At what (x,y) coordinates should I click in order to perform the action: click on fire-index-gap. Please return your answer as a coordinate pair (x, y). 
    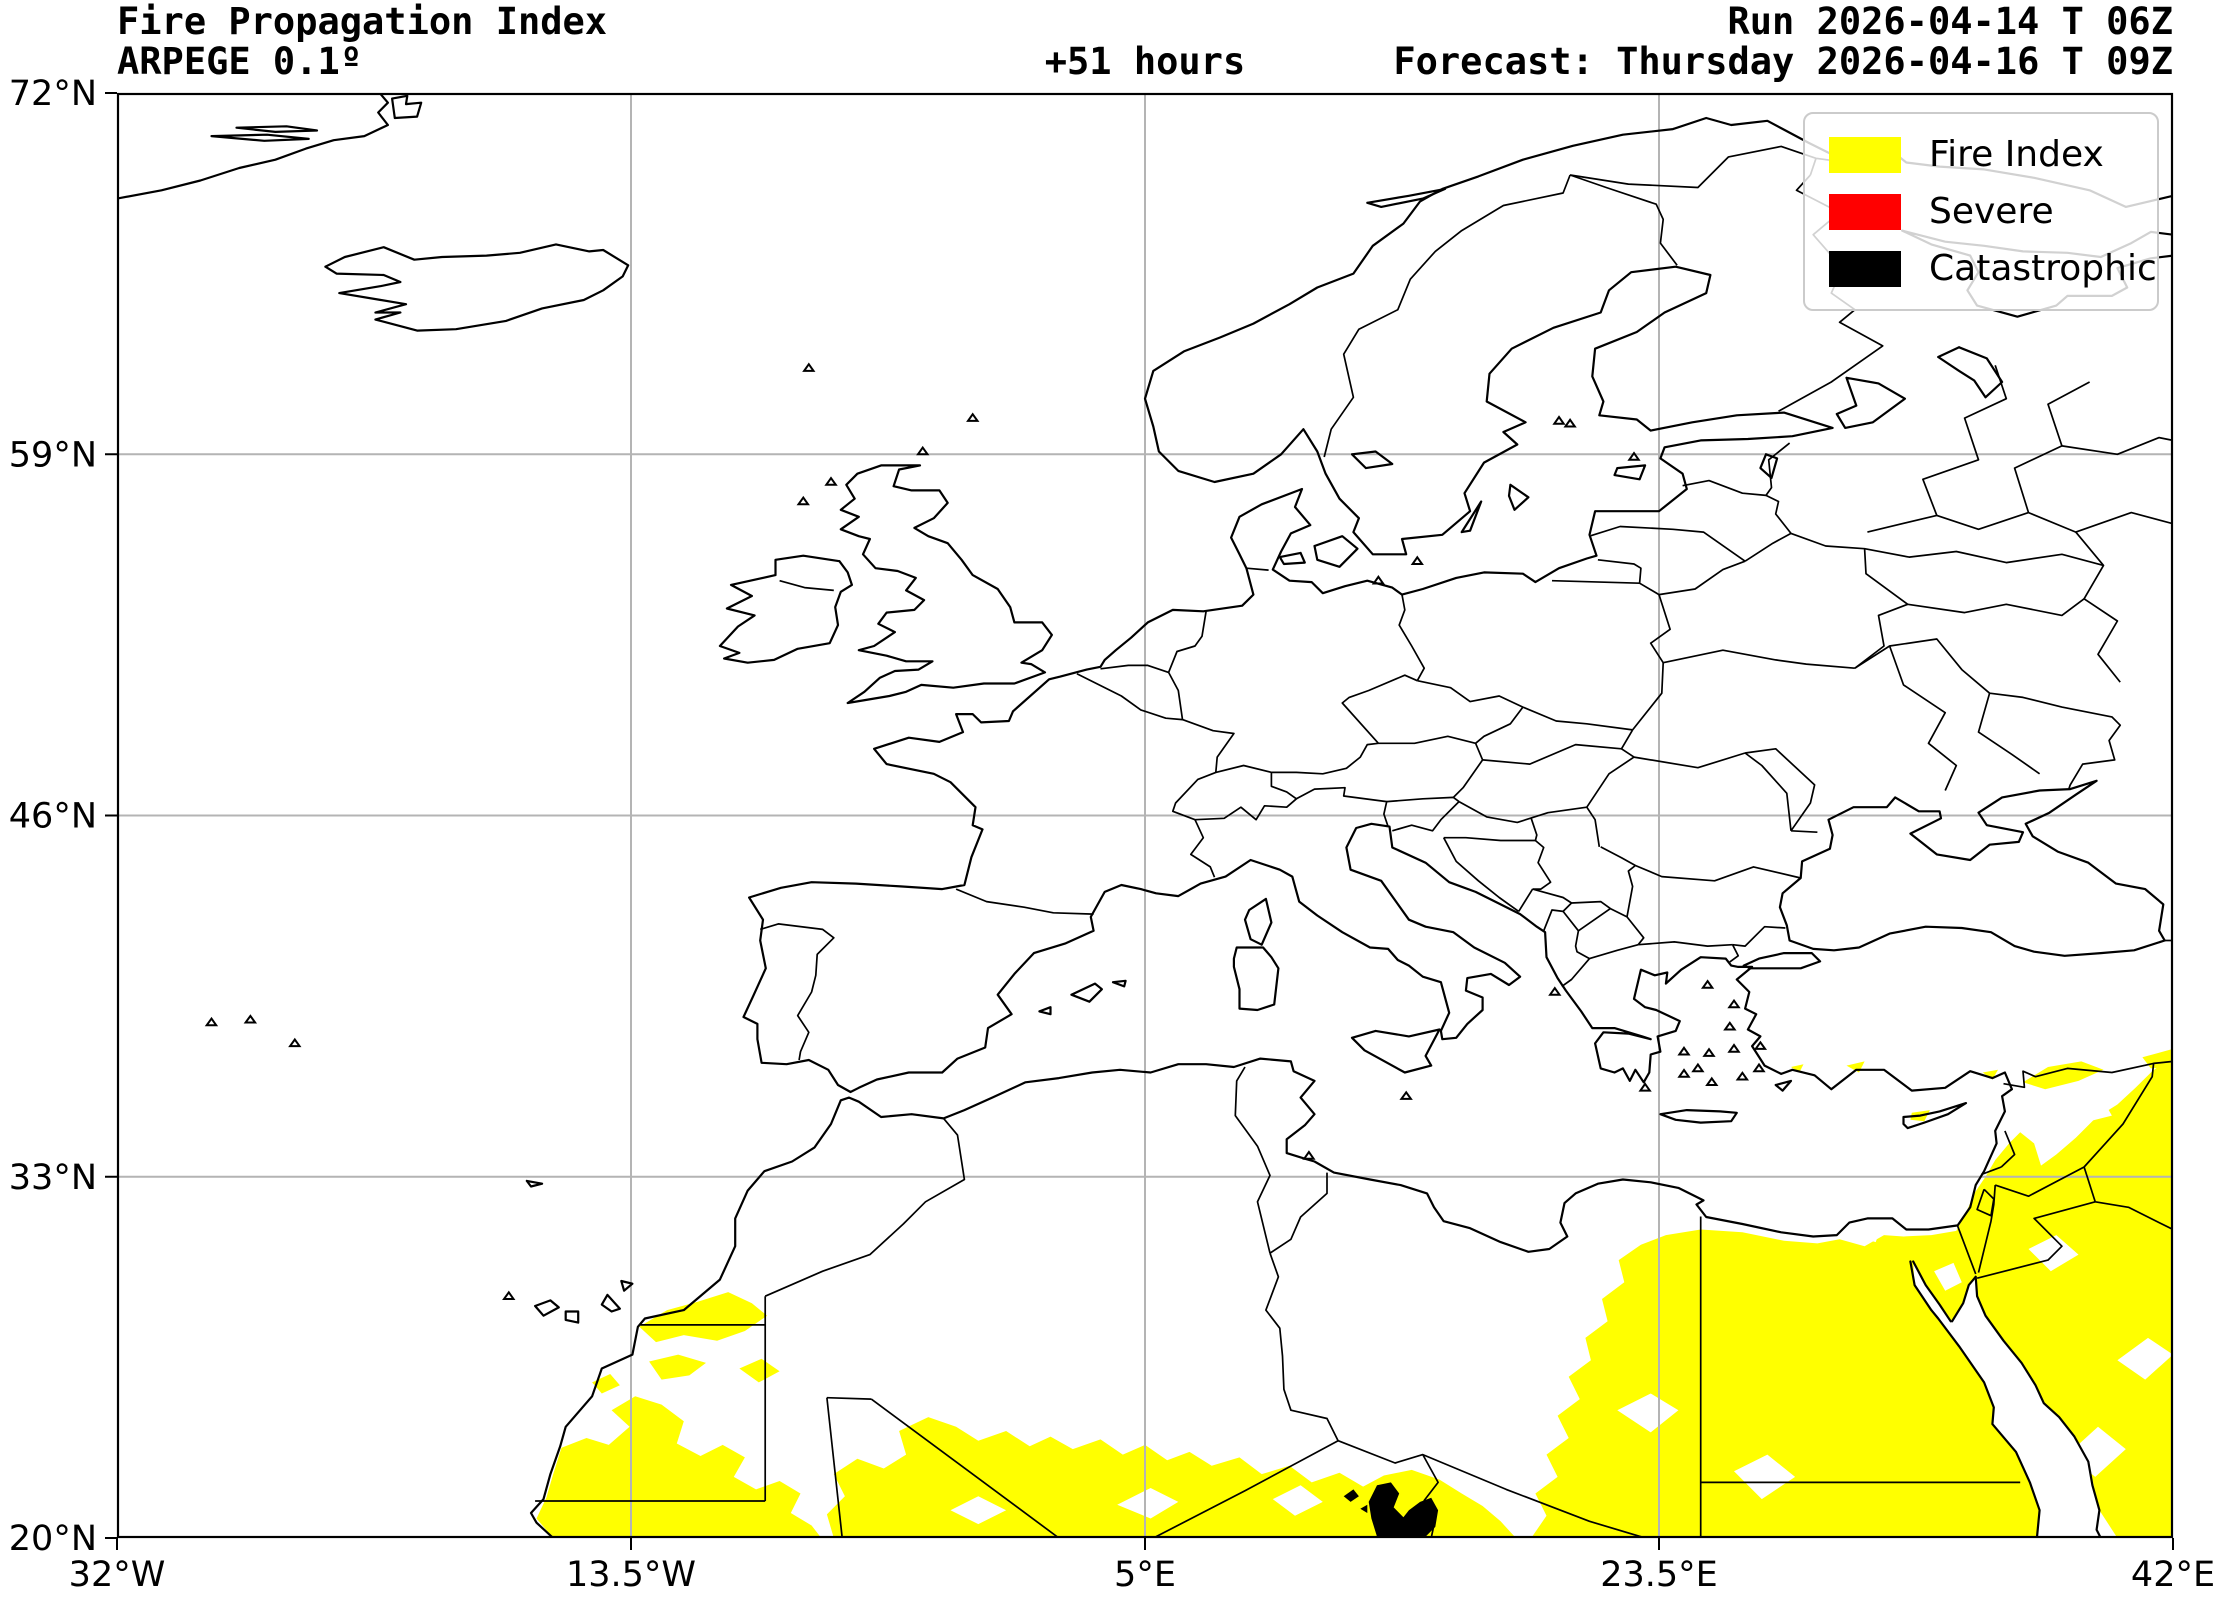
    Looking at the image, I should click on (2145, 1358).